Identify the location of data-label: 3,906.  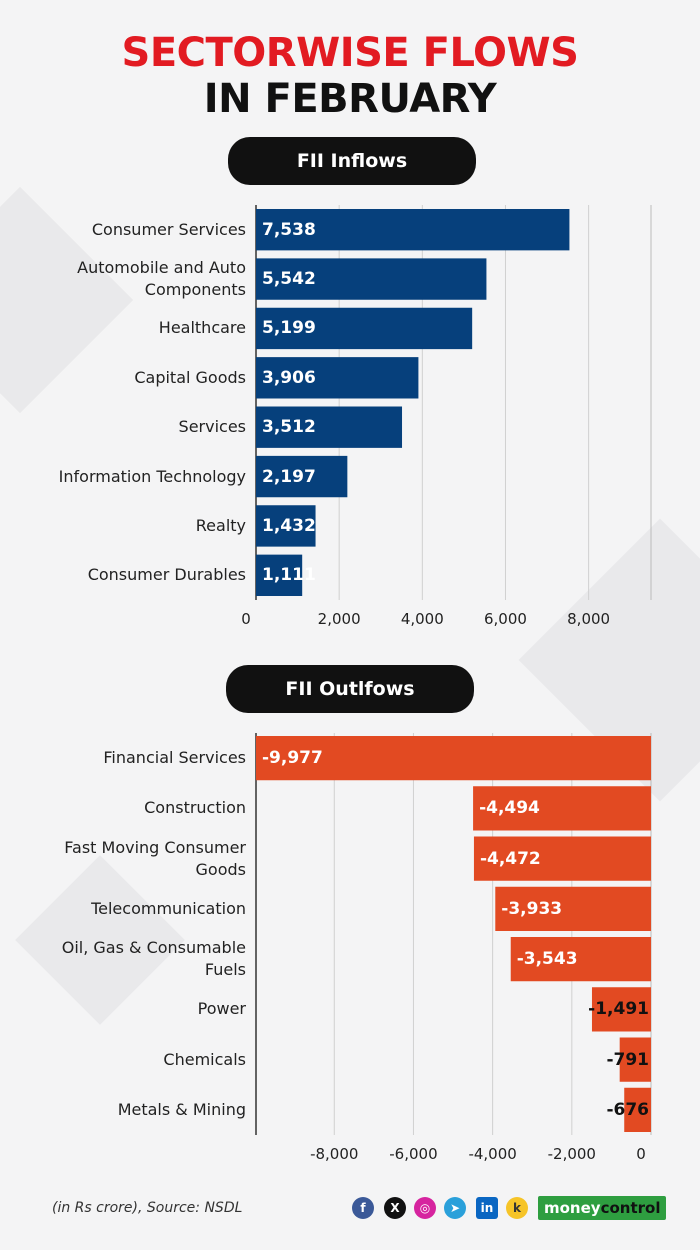
(289, 377).